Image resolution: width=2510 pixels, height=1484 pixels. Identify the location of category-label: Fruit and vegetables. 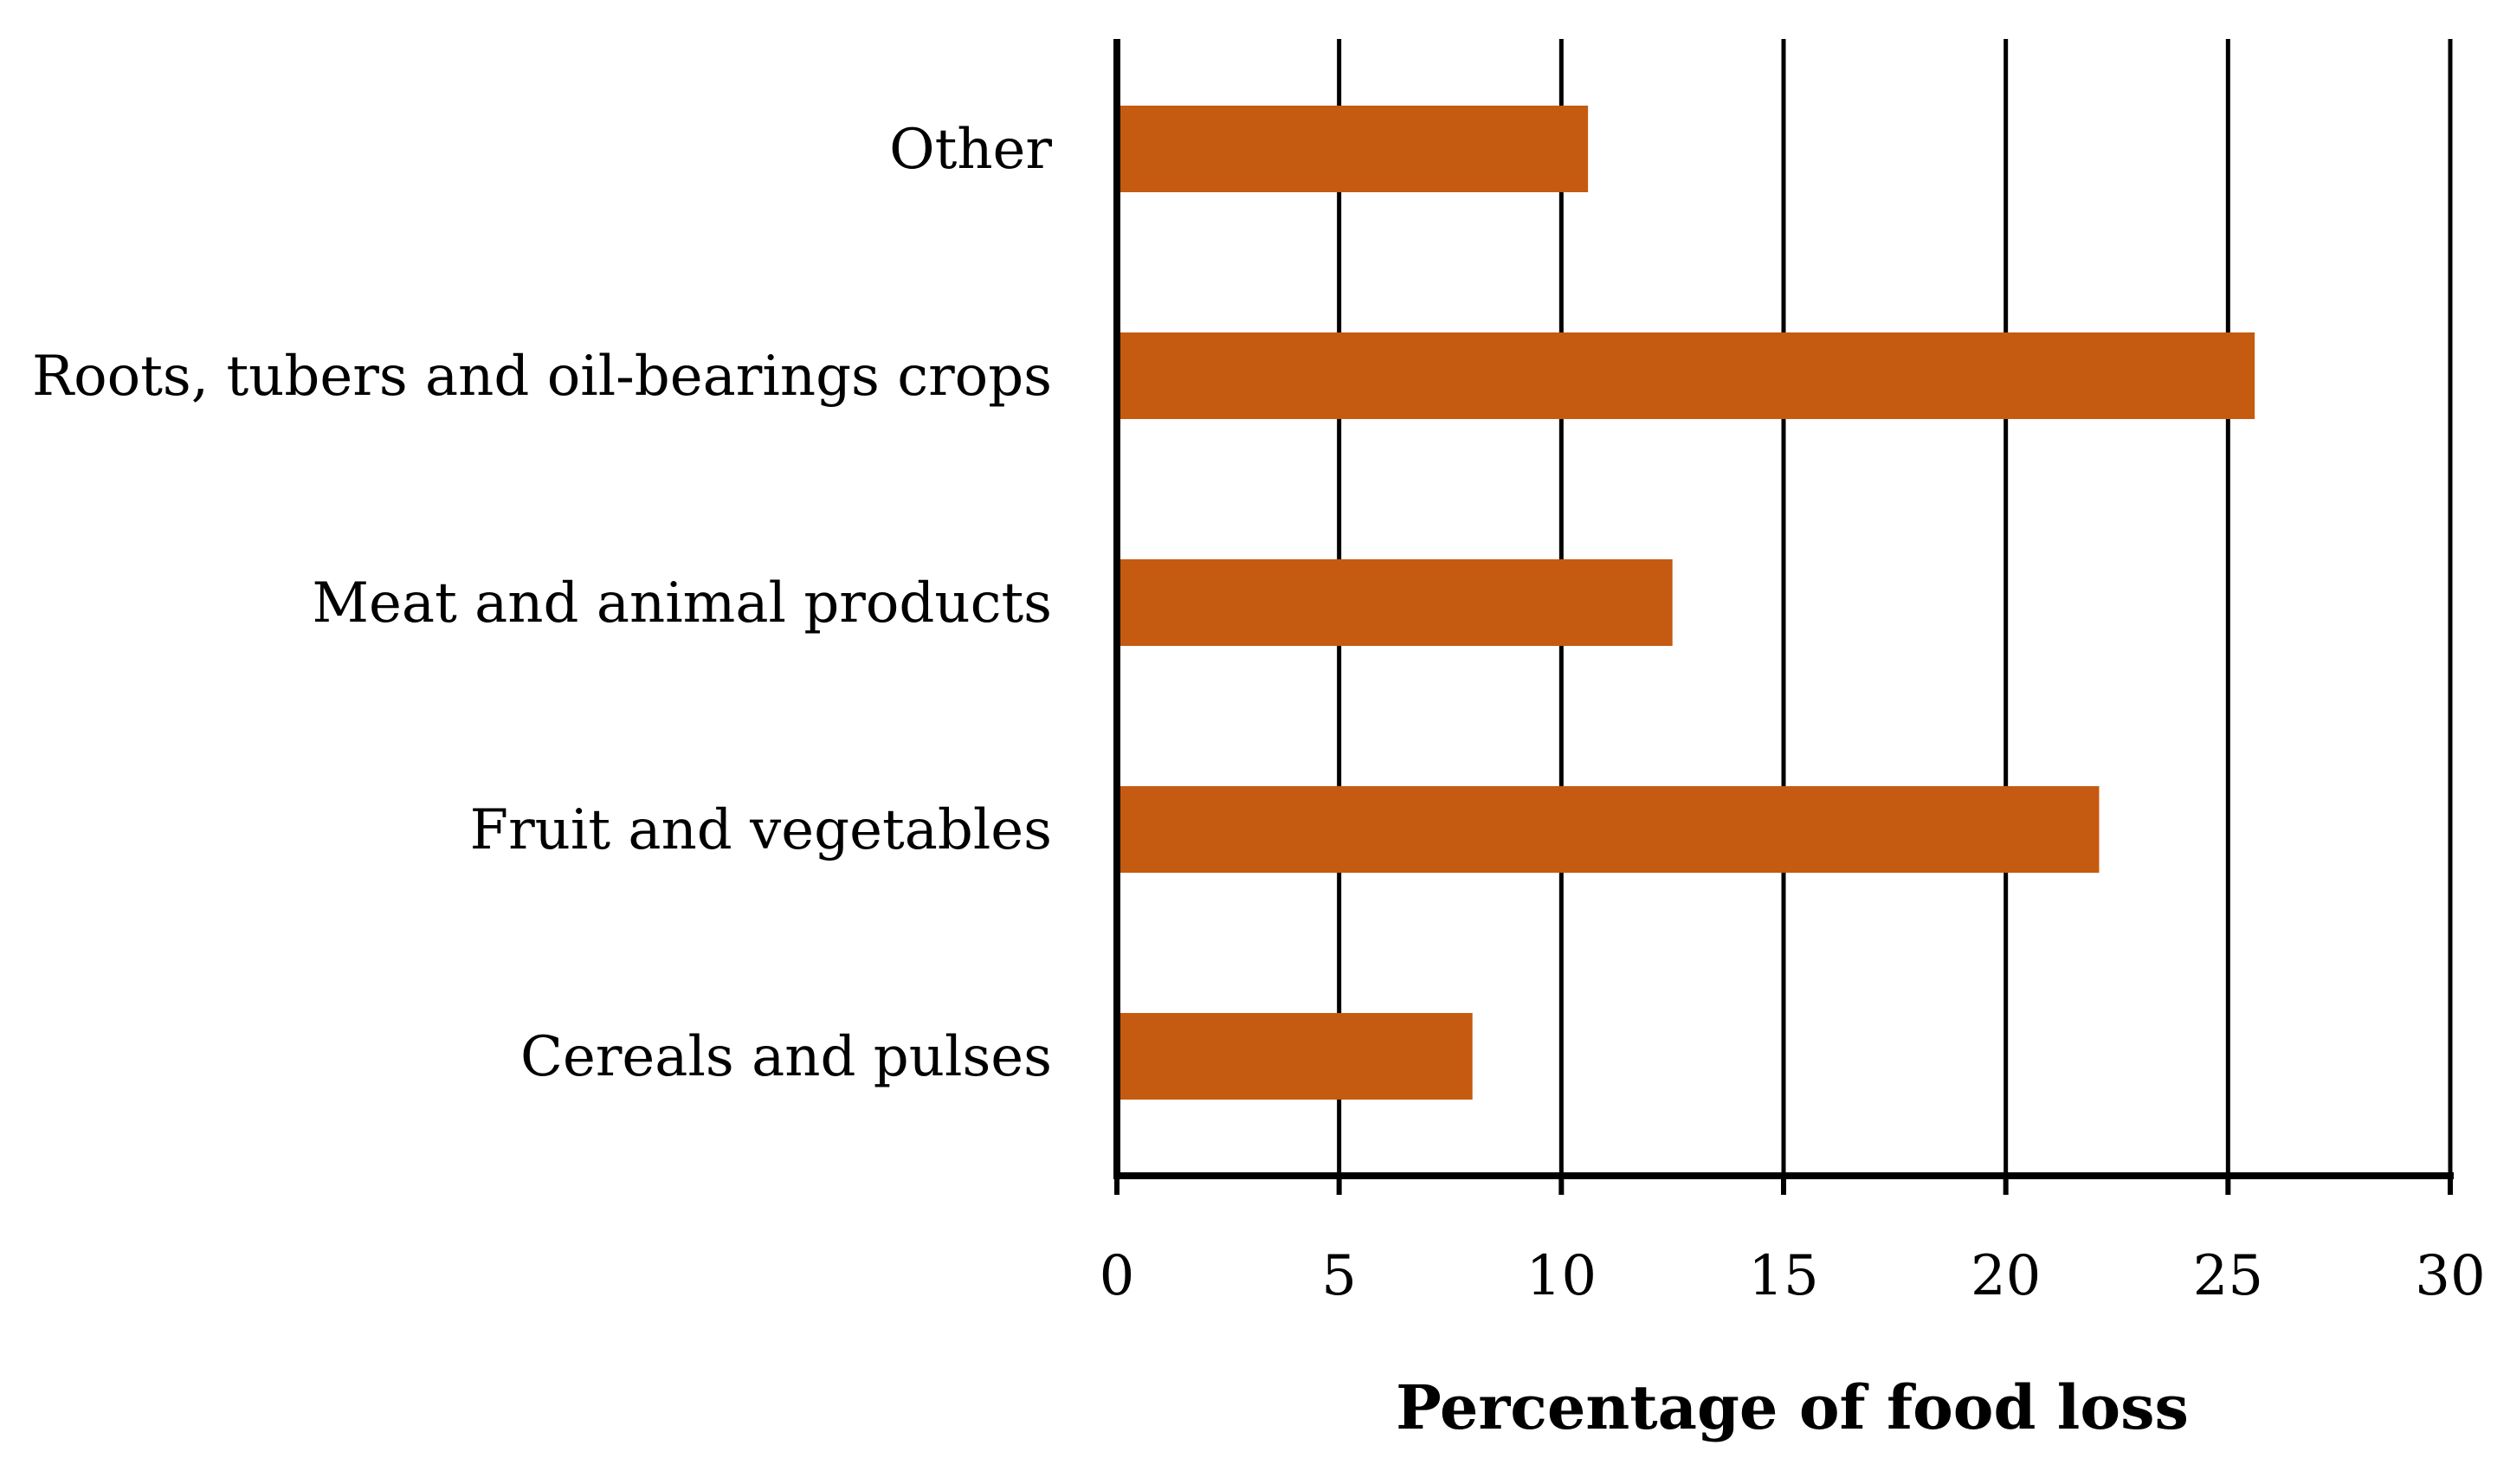
(761, 830).